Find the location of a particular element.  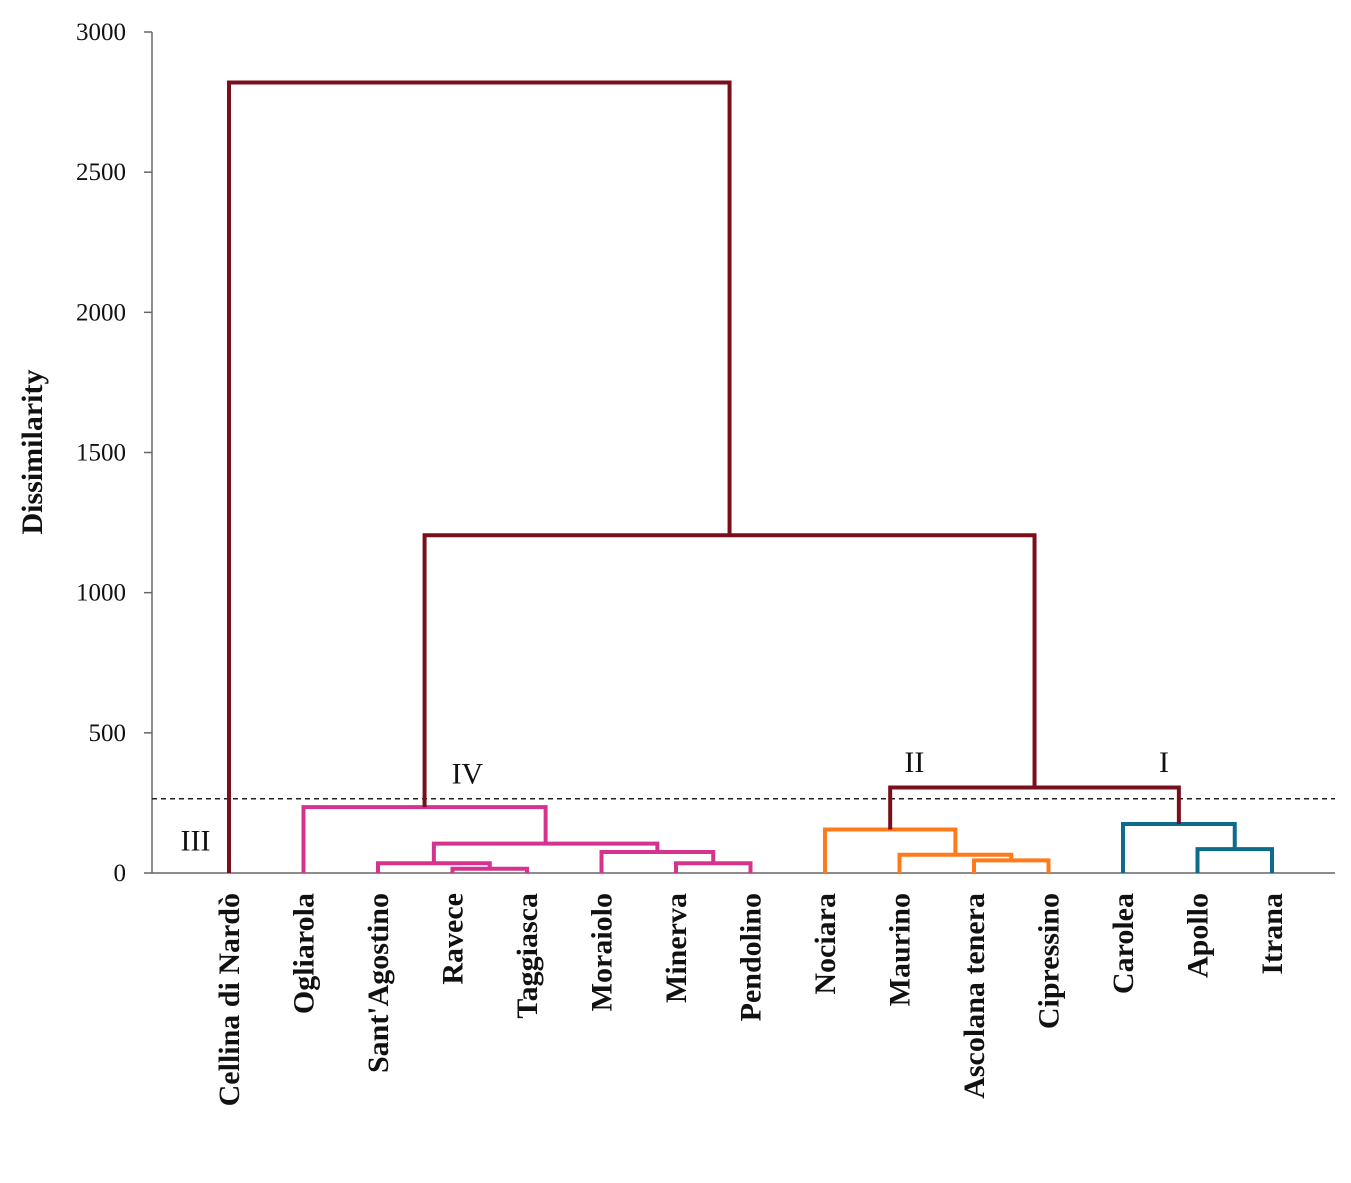

leaf-label: Apollo is located at coordinates (1198, 935).